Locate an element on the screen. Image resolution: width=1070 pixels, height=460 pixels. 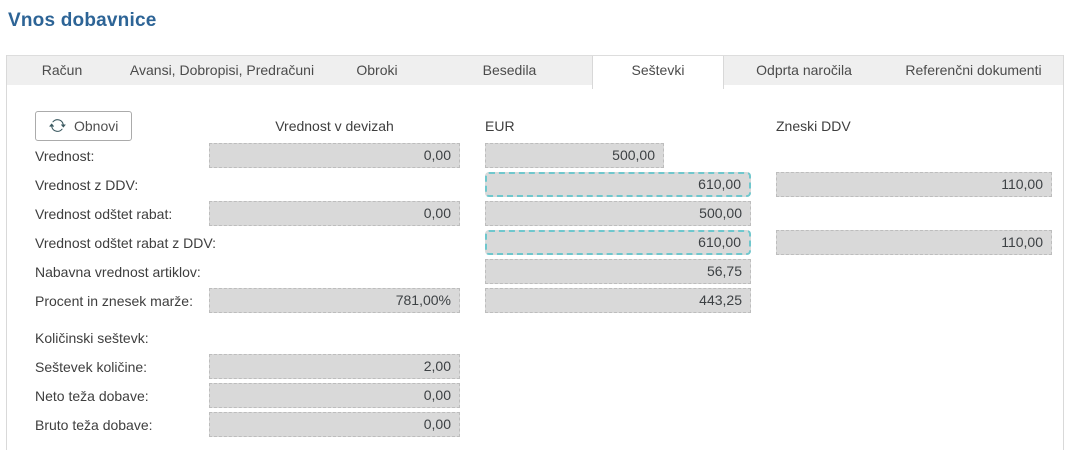
refresh-icon is located at coordinates (57, 125).